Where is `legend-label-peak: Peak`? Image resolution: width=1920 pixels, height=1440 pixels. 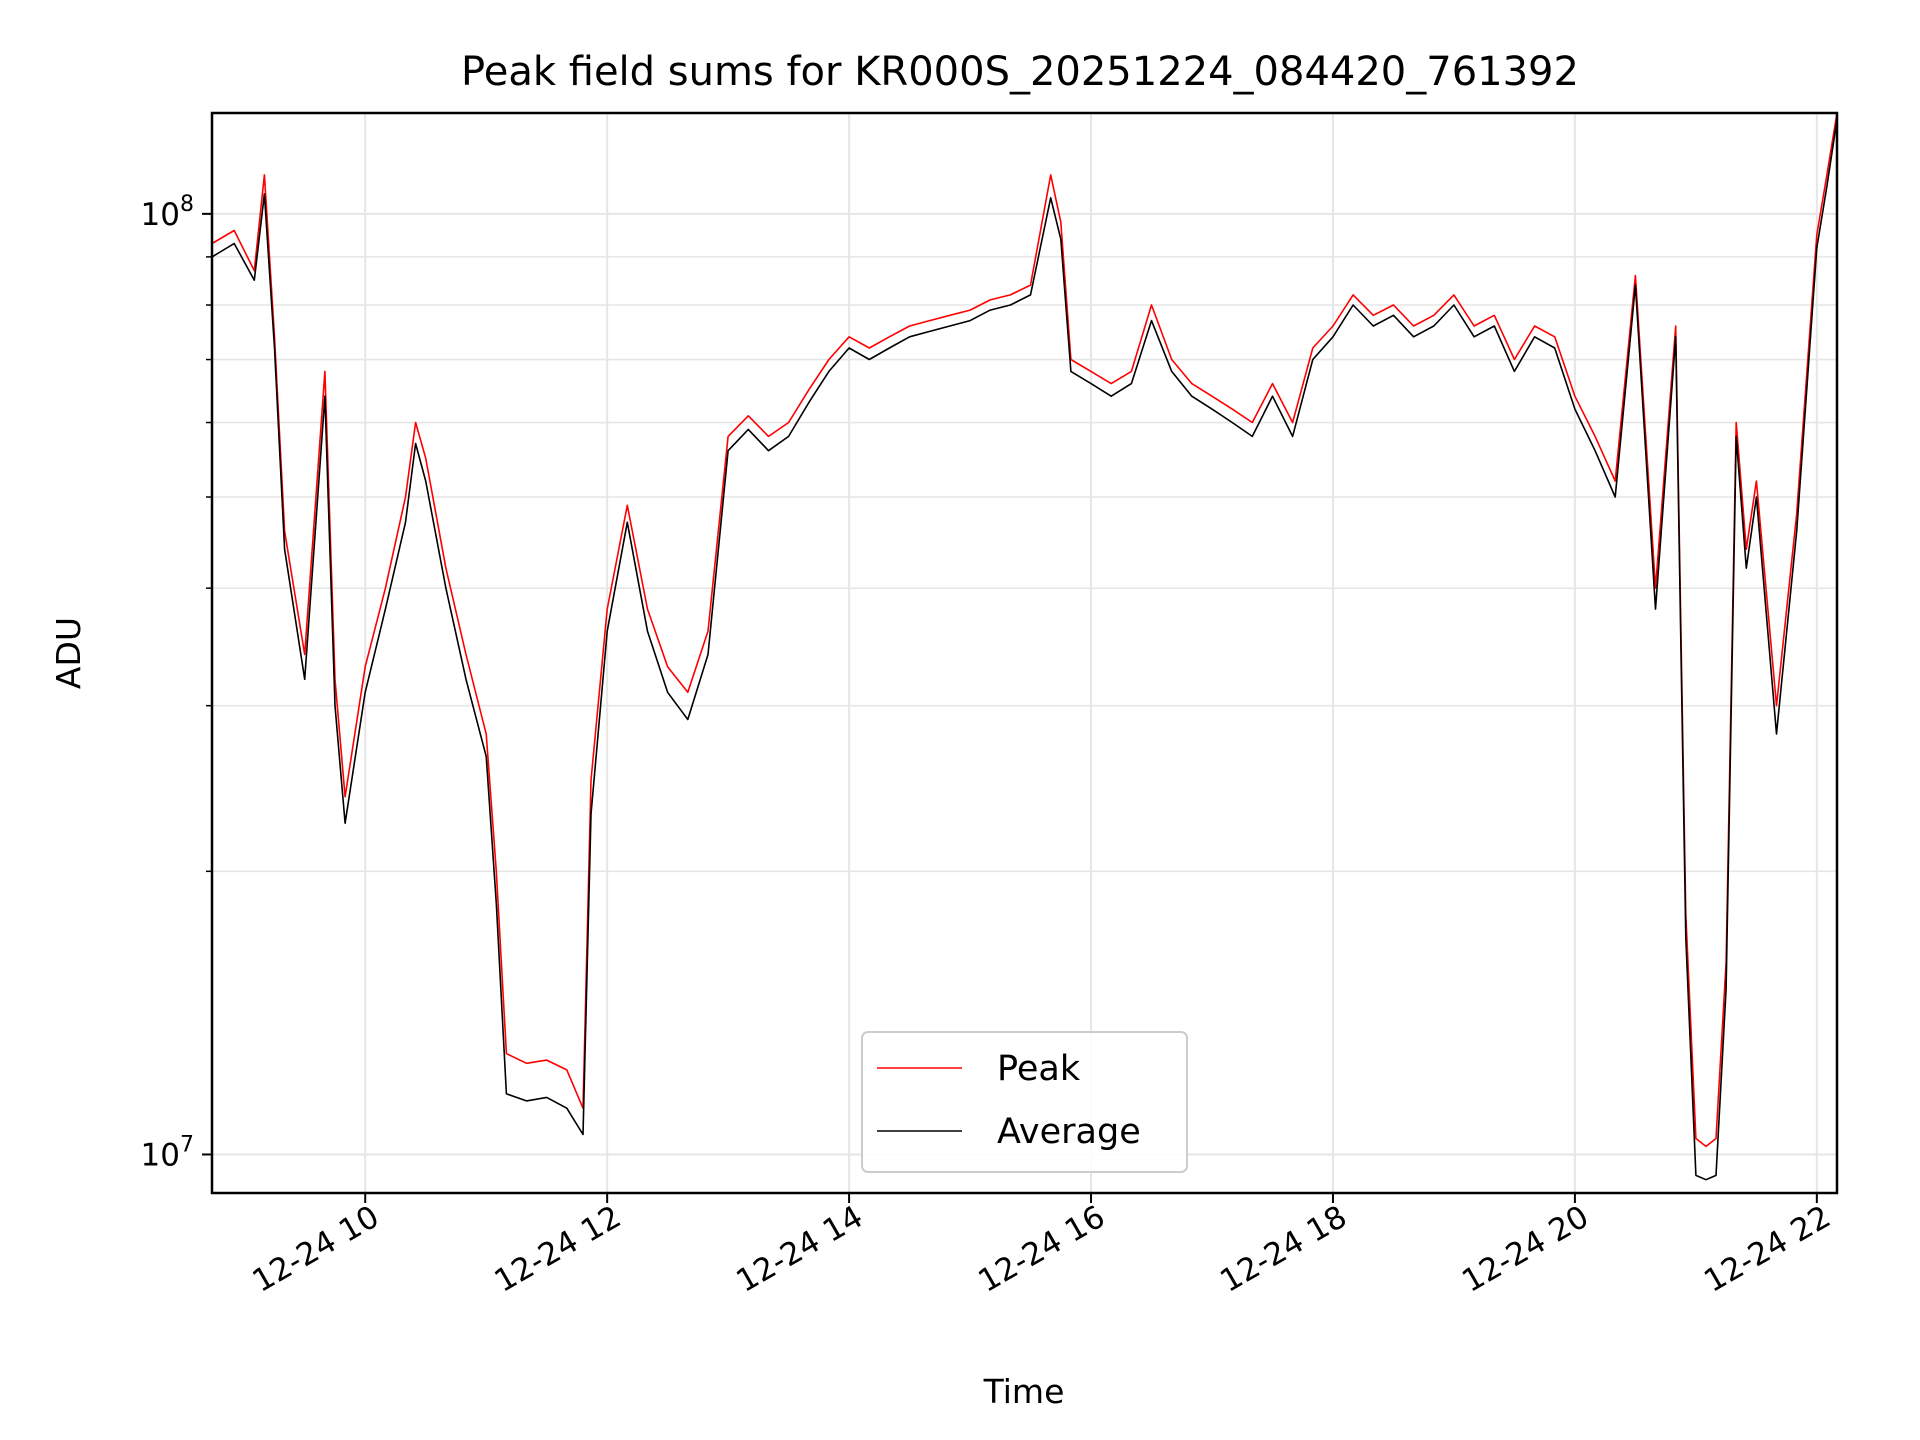
legend-label-peak: Peak is located at coordinates (1039, 1069).